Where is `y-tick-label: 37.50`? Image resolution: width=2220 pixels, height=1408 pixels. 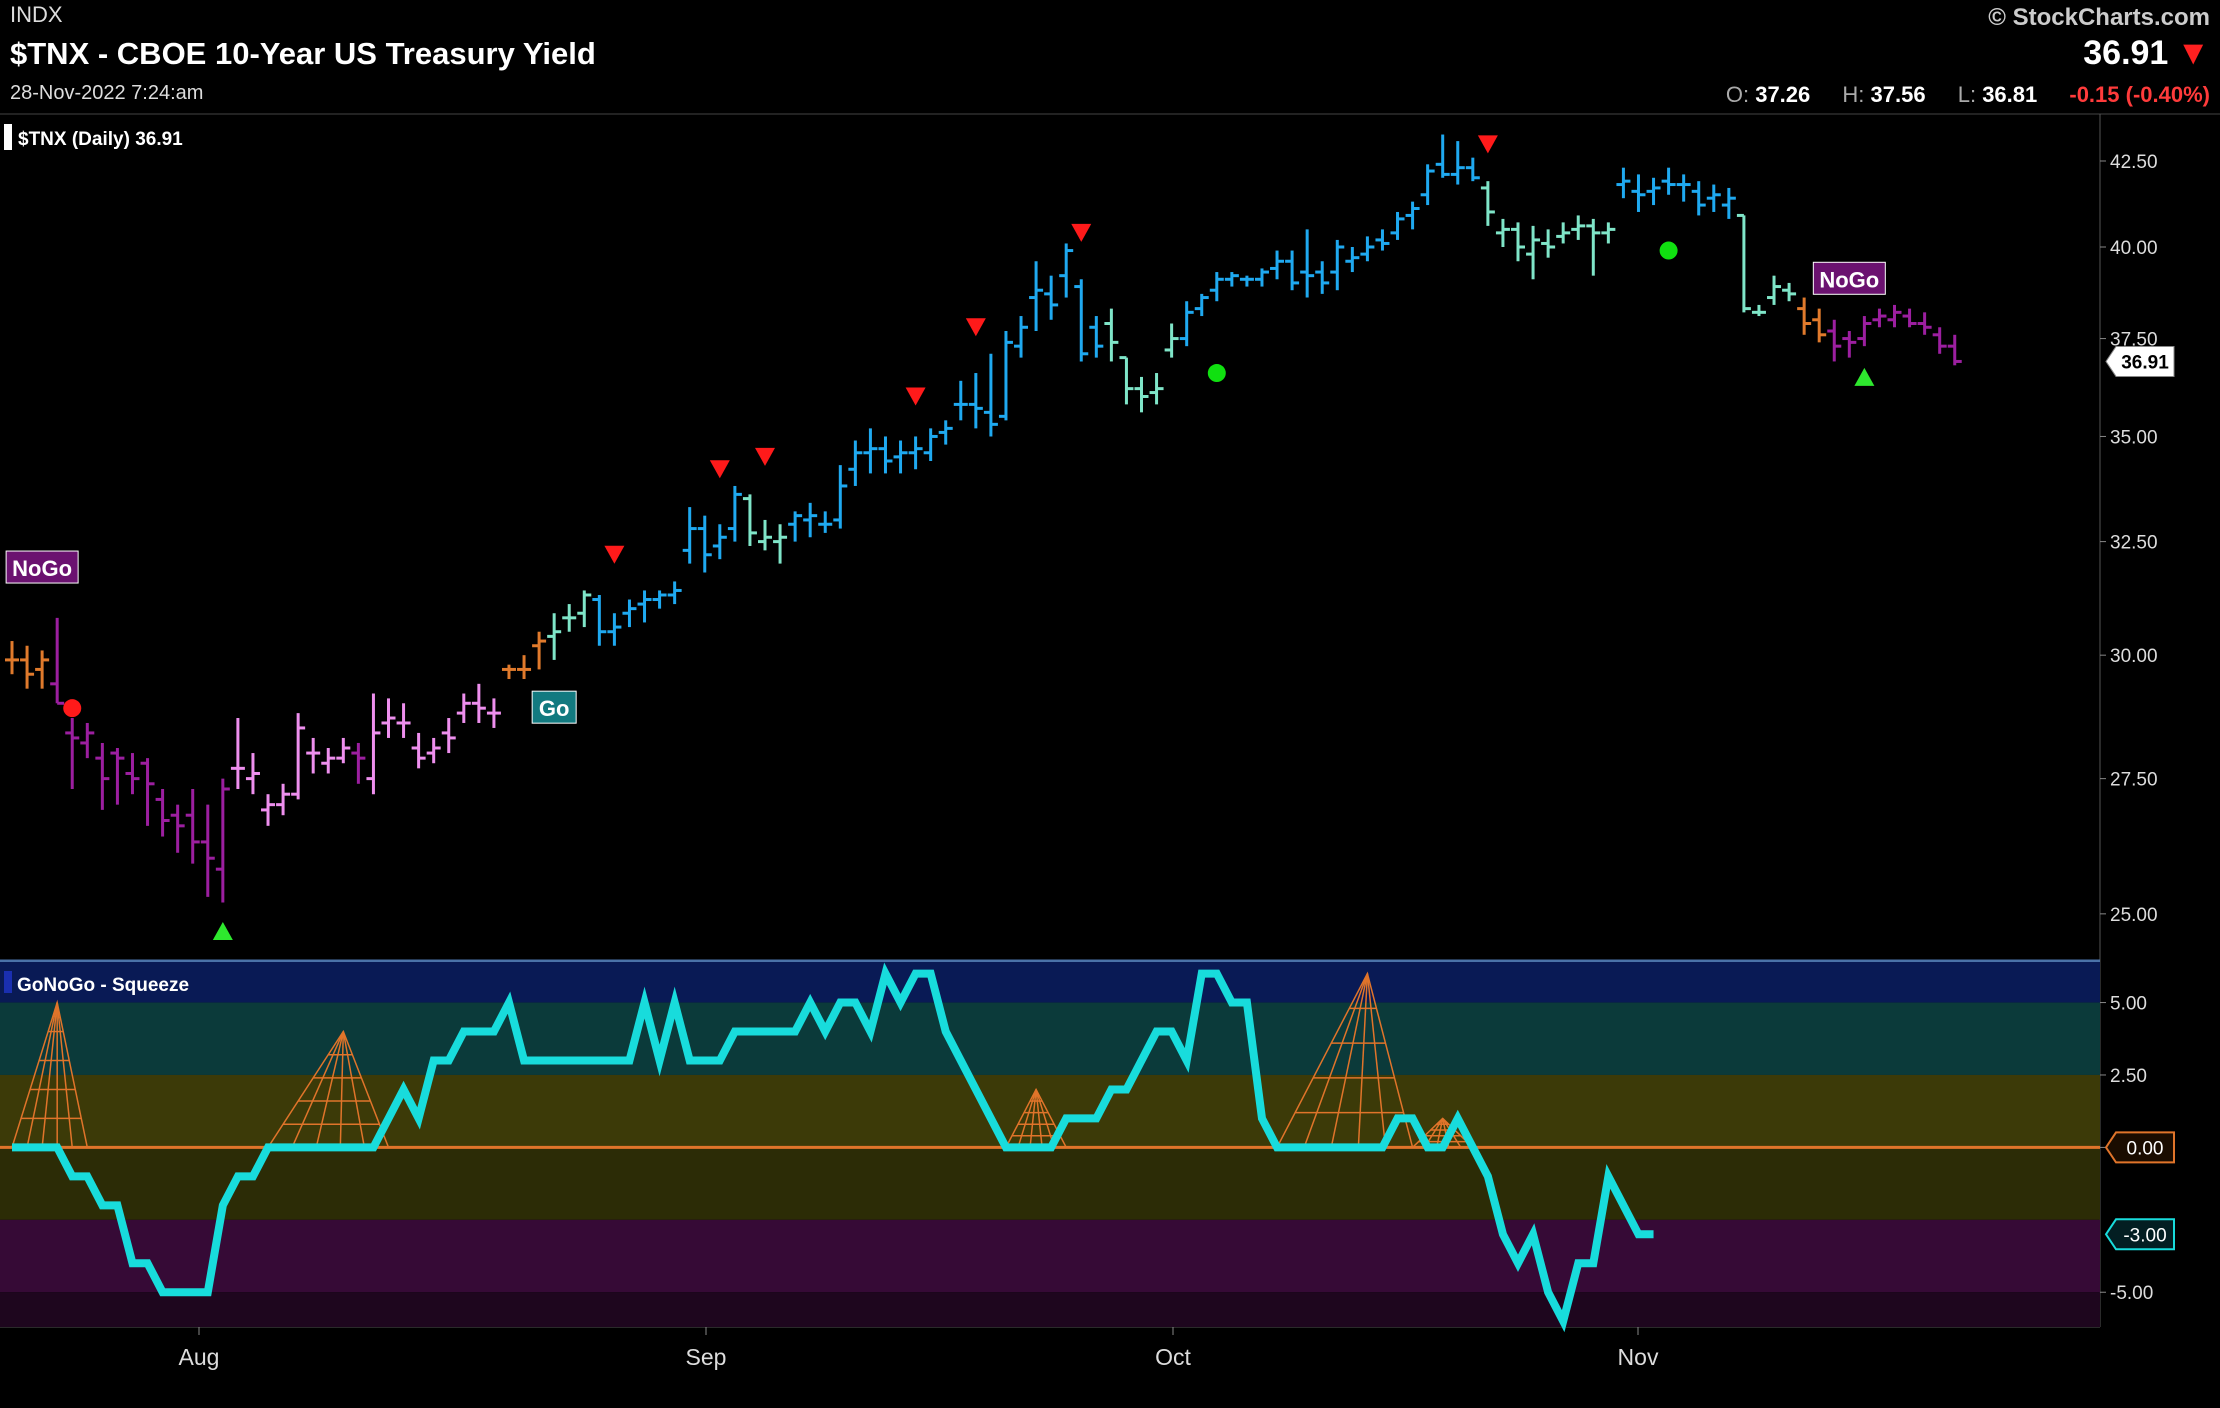 y-tick-label: 37.50 is located at coordinates (2134, 340).